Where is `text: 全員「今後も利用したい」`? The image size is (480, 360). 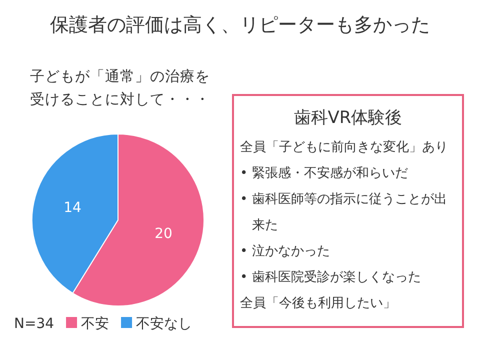 text: 全員「今後も利用したい」 is located at coordinates (318, 304).